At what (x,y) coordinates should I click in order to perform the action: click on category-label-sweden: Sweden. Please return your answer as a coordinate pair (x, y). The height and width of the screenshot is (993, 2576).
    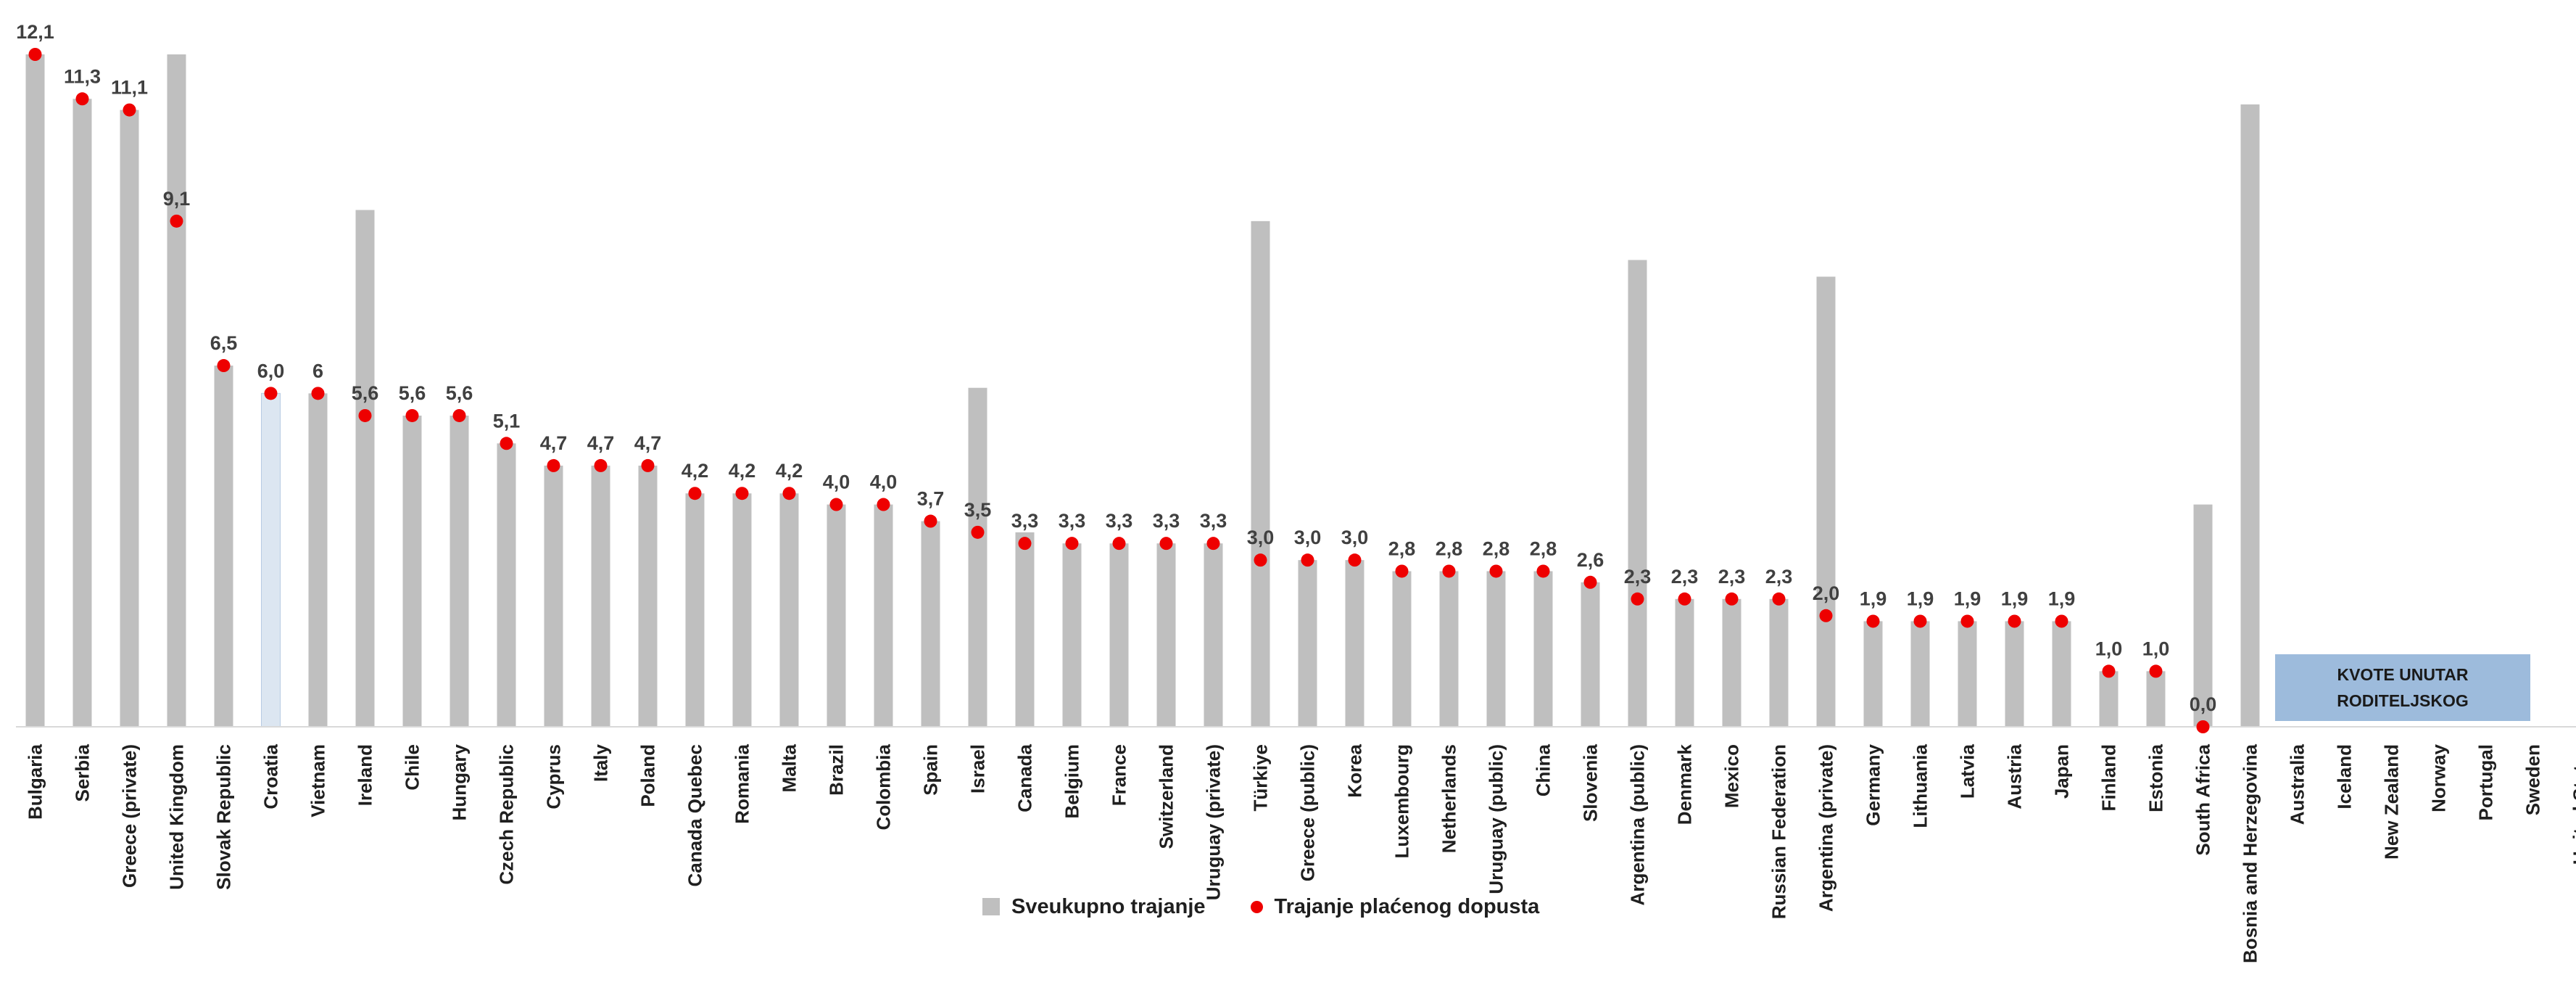
    Looking at the image, I should click on (2533, 780).